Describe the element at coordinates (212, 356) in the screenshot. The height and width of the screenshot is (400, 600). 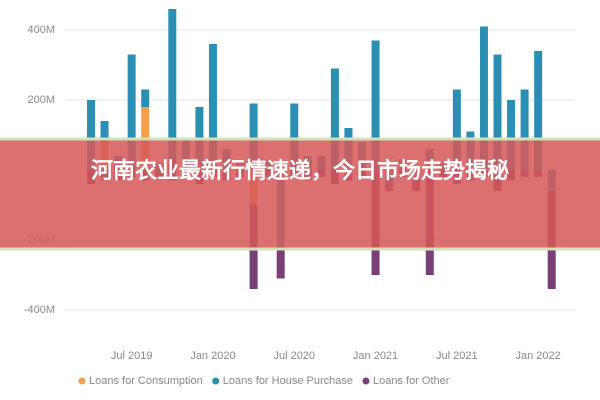
I see `x-tick-label: Jan 2020` at that location.